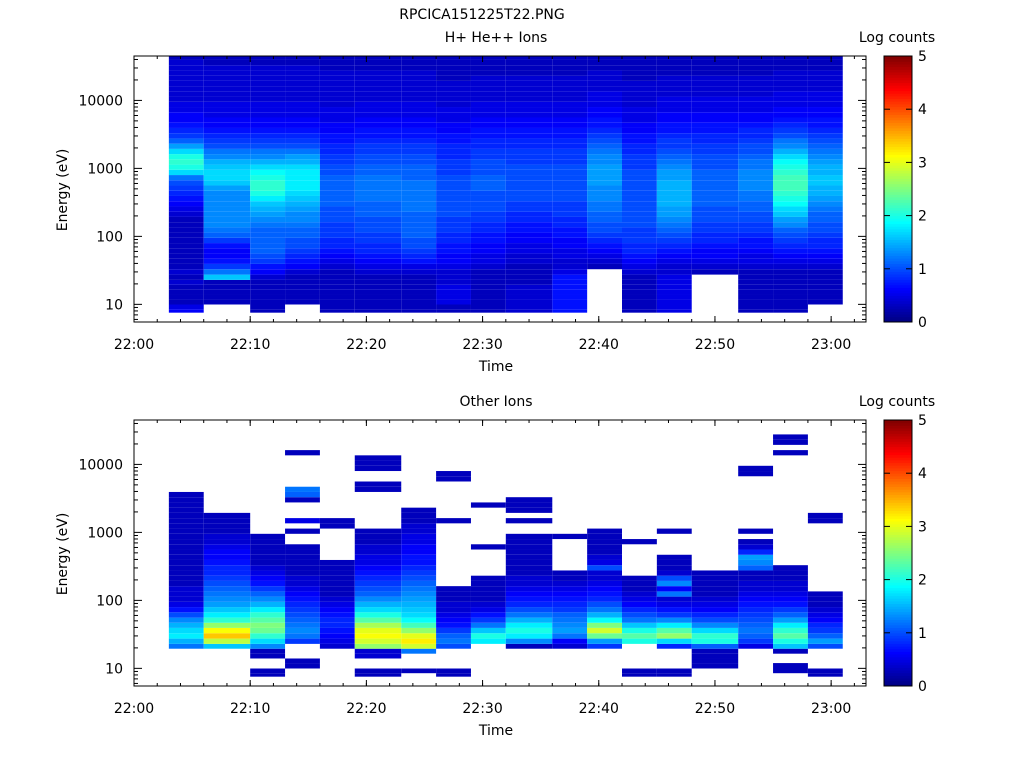  What do you see at coordinates (109, 601) in the screenshot?
I see `y-tick-label: 100` at bounding box center [109, 601].